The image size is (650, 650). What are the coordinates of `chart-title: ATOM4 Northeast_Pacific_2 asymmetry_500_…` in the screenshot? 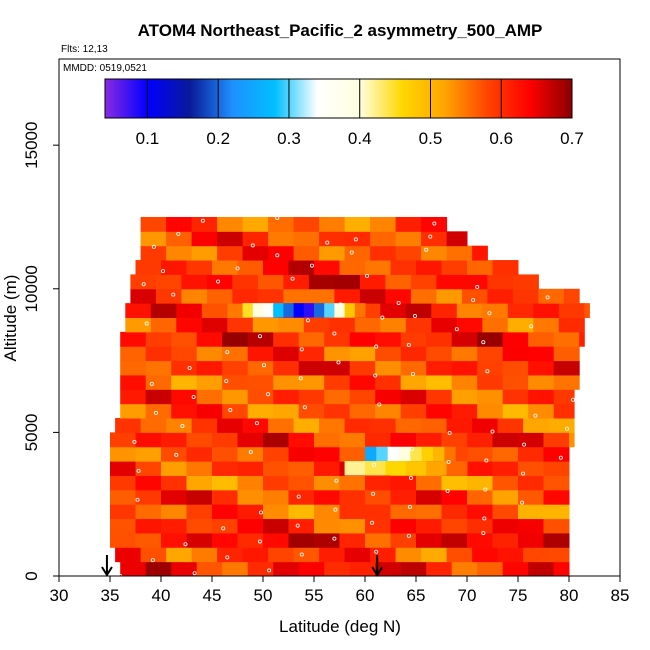 It's located at (340, 30).